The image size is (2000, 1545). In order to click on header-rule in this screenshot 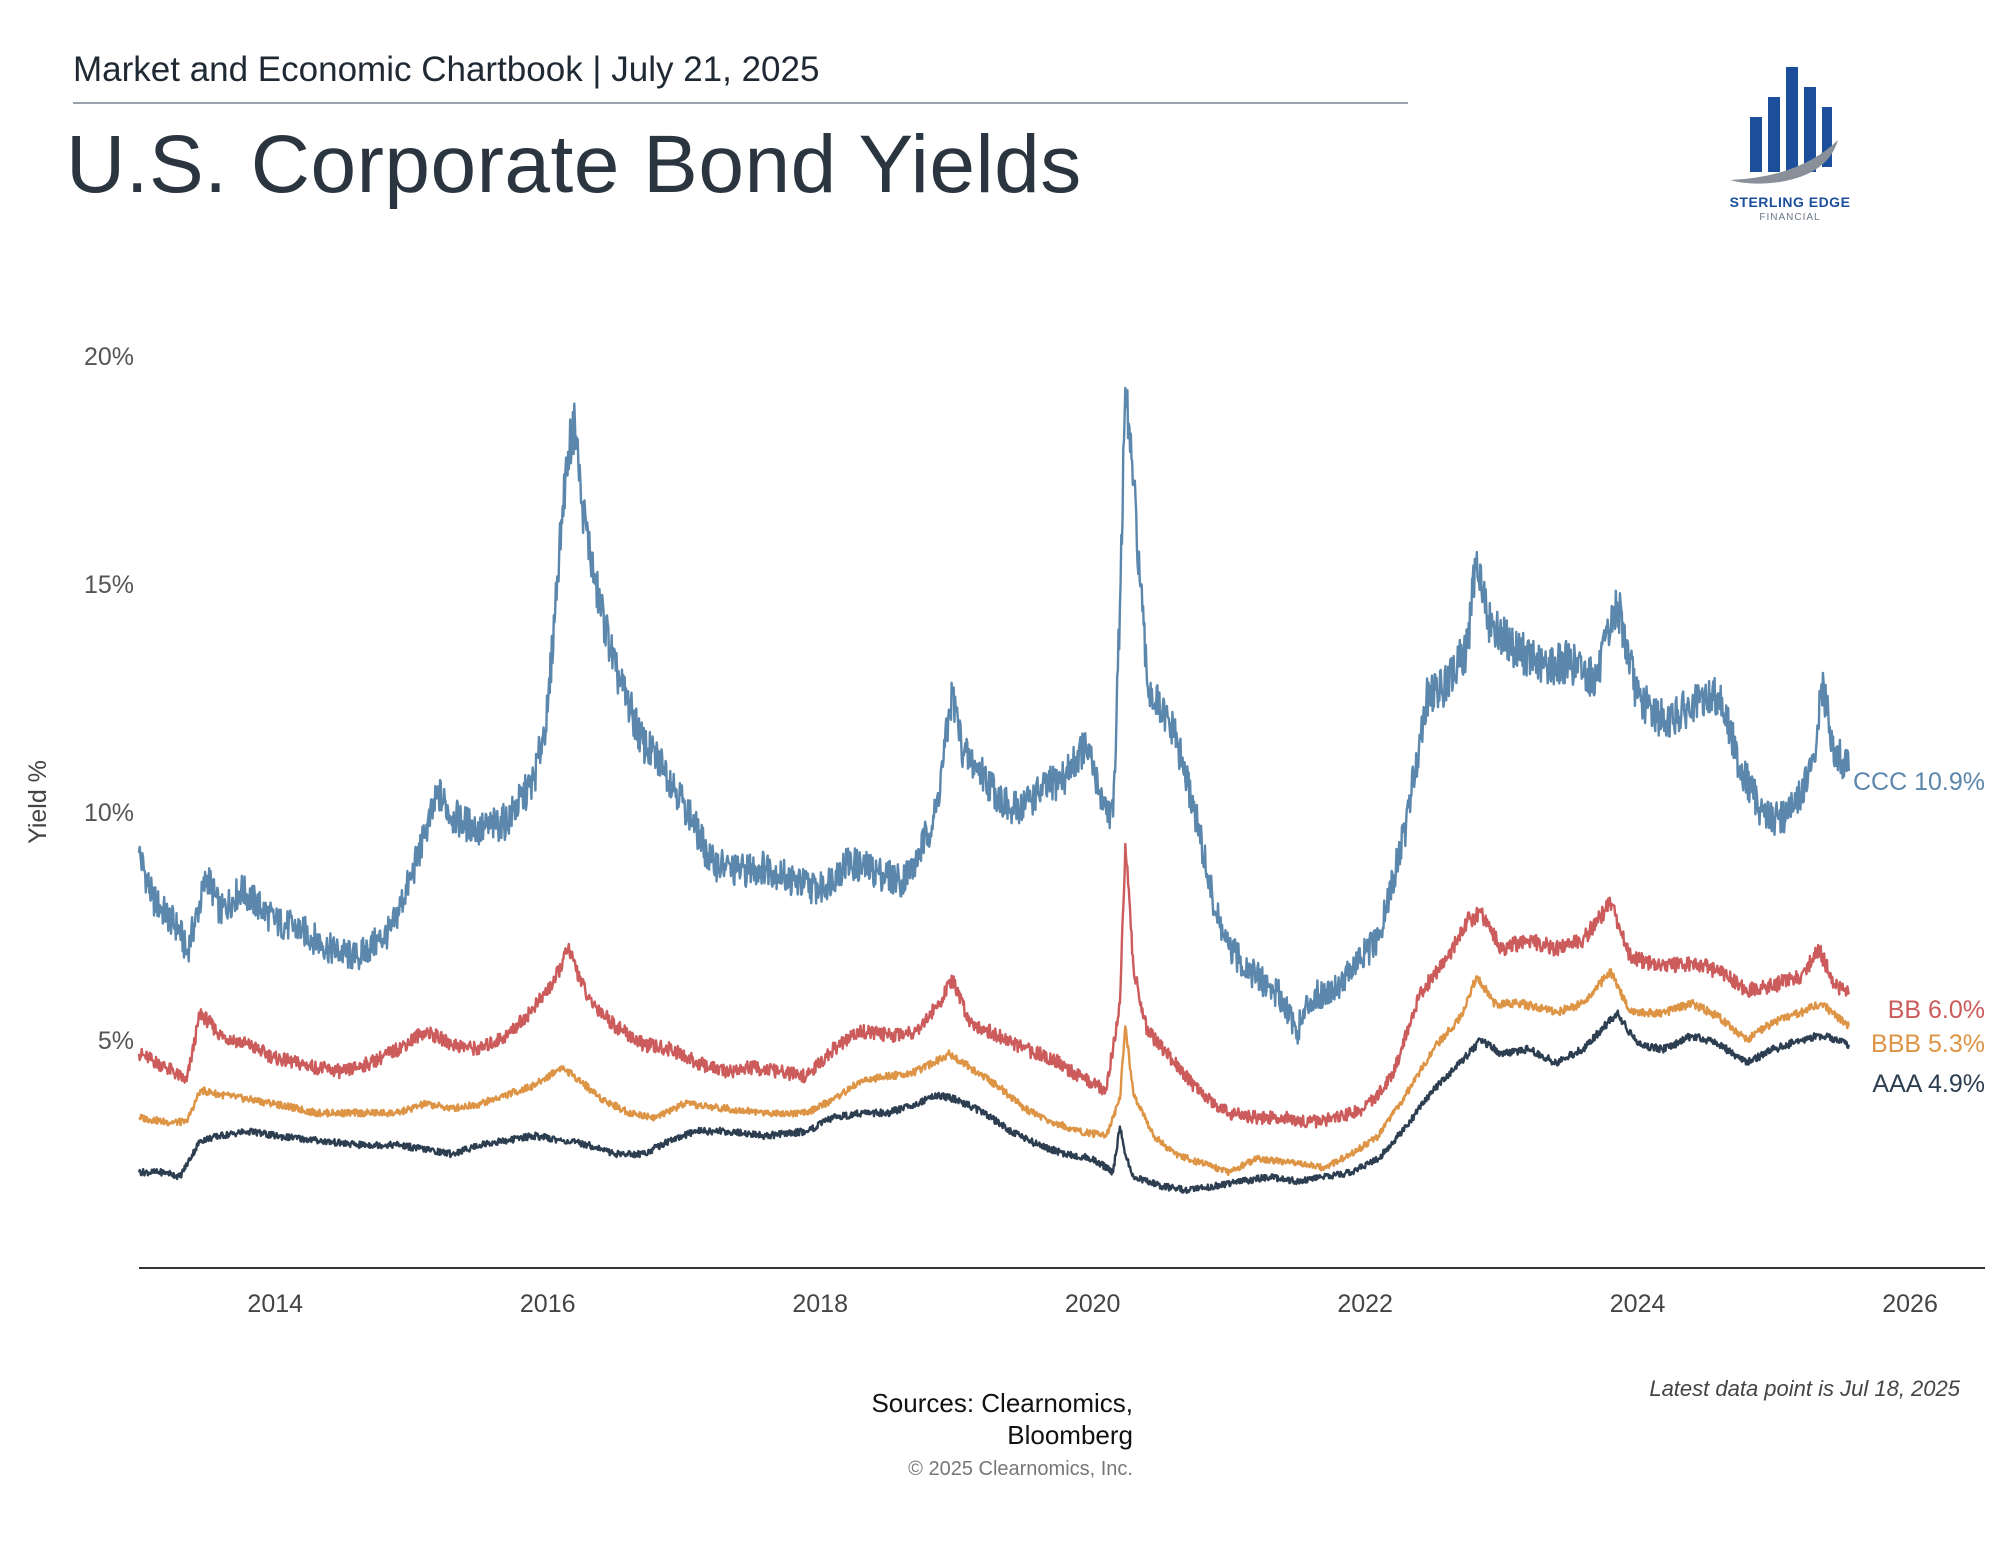, I will do `click(740, 103)`.